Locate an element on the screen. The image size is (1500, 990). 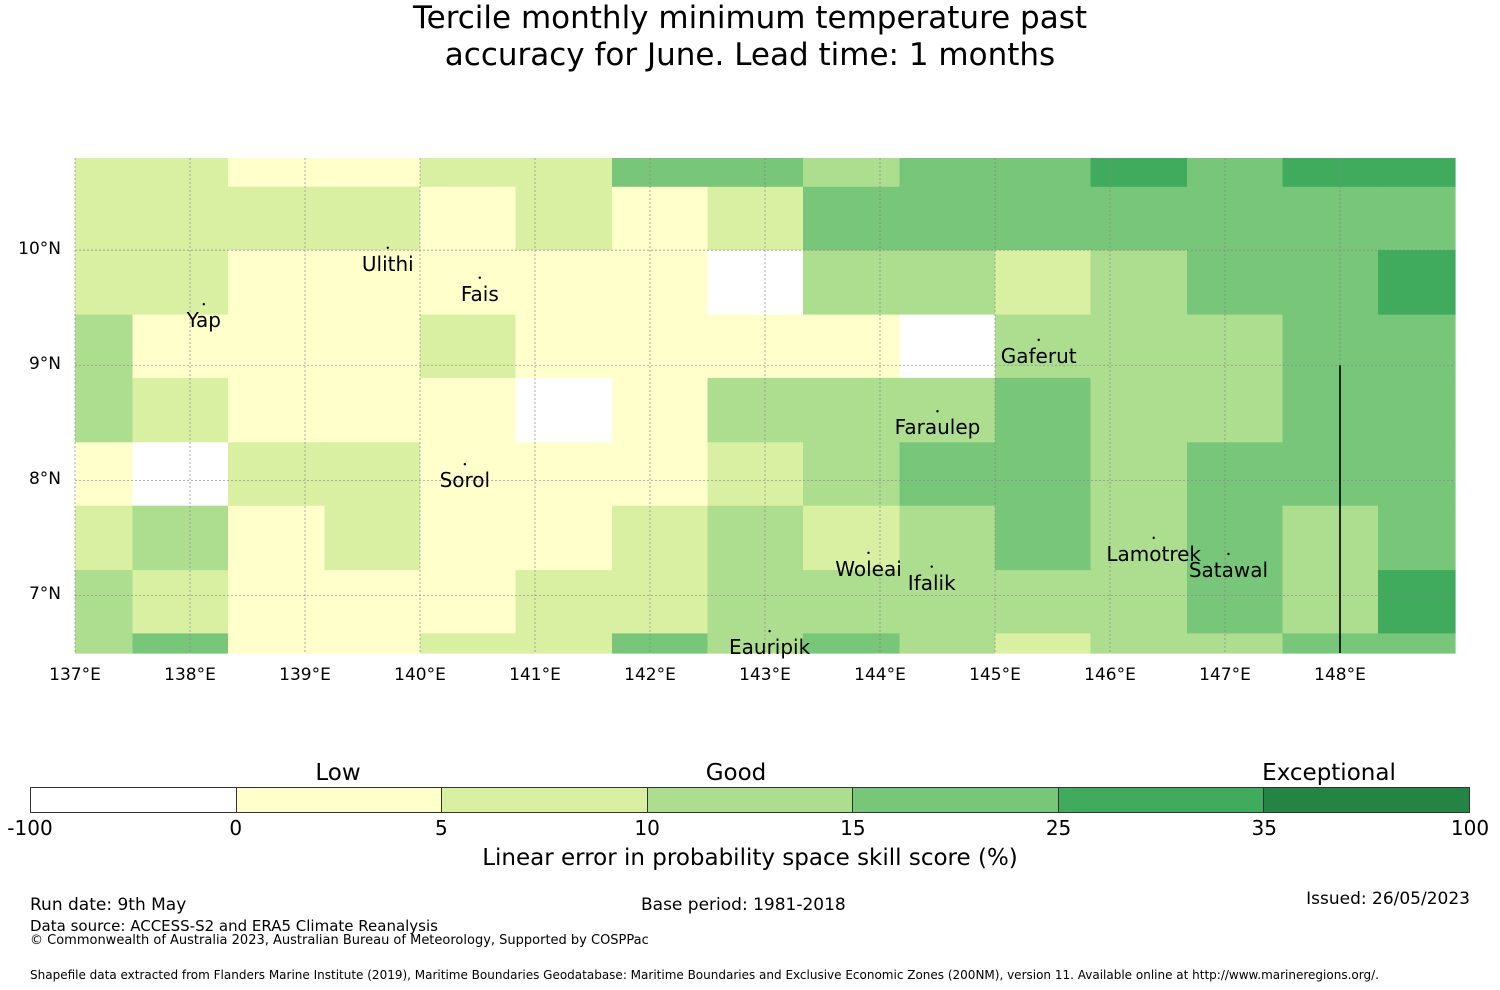
place-label: Faraulep is located at coordinates (937, 427).